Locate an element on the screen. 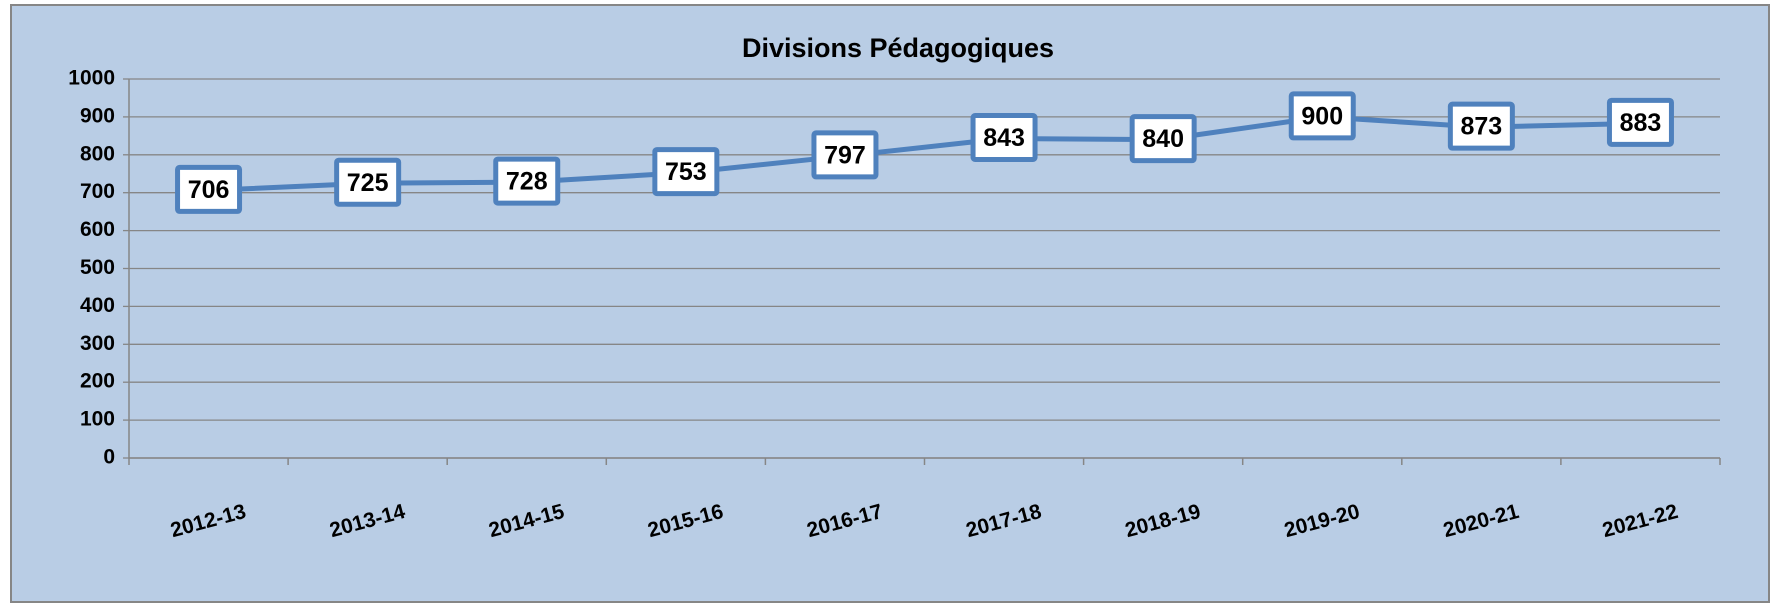 Image resolution: width=1771 pixels, height=603 pixels. y-tick-label: 200 is located at coordinates (97, 381).